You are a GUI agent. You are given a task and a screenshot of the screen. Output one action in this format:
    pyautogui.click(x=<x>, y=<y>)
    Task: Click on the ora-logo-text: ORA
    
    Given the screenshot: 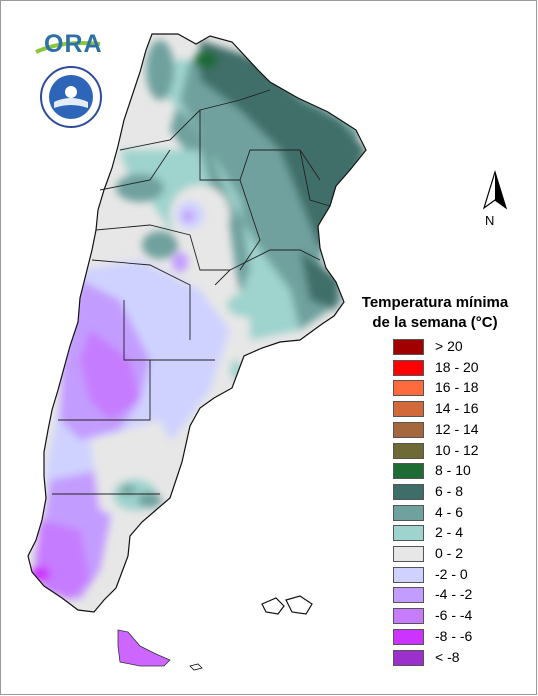 What is the action you would take?
    pyautogui.click(x=73, y=44)
    